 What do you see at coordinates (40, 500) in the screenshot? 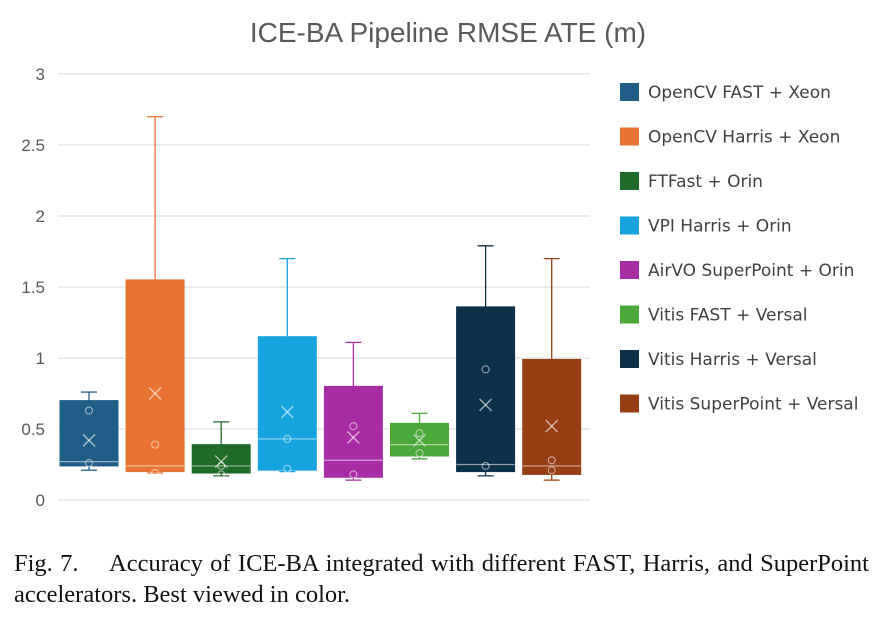
I see `y-tick-label: 0` at bounding box center [40, 500].